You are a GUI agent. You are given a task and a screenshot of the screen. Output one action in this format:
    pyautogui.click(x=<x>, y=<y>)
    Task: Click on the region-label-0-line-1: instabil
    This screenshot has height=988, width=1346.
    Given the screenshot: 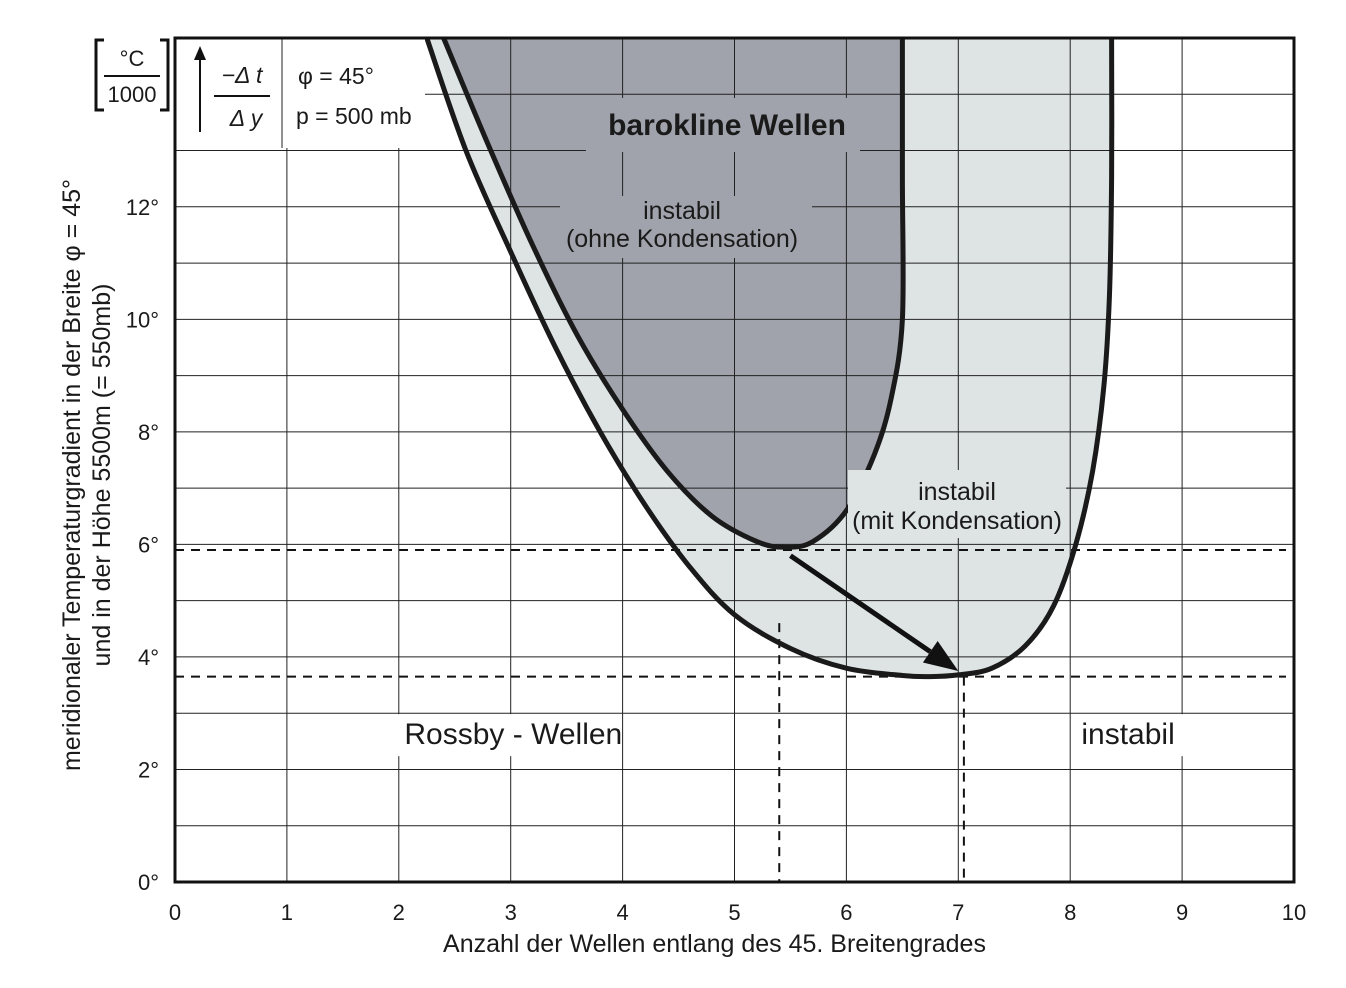 What is the action you would take?
    pyautogui.click(x=682, y=211)
    